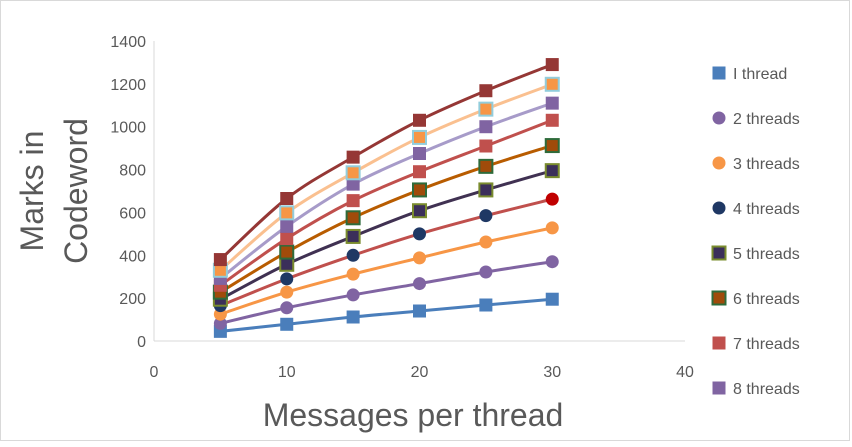 This screenshot has height=447, width=852. What do you see at coordinates (766, 254) in the screenshot?
I see `legend-label: 5 threads` at bounding box center [766, 254].